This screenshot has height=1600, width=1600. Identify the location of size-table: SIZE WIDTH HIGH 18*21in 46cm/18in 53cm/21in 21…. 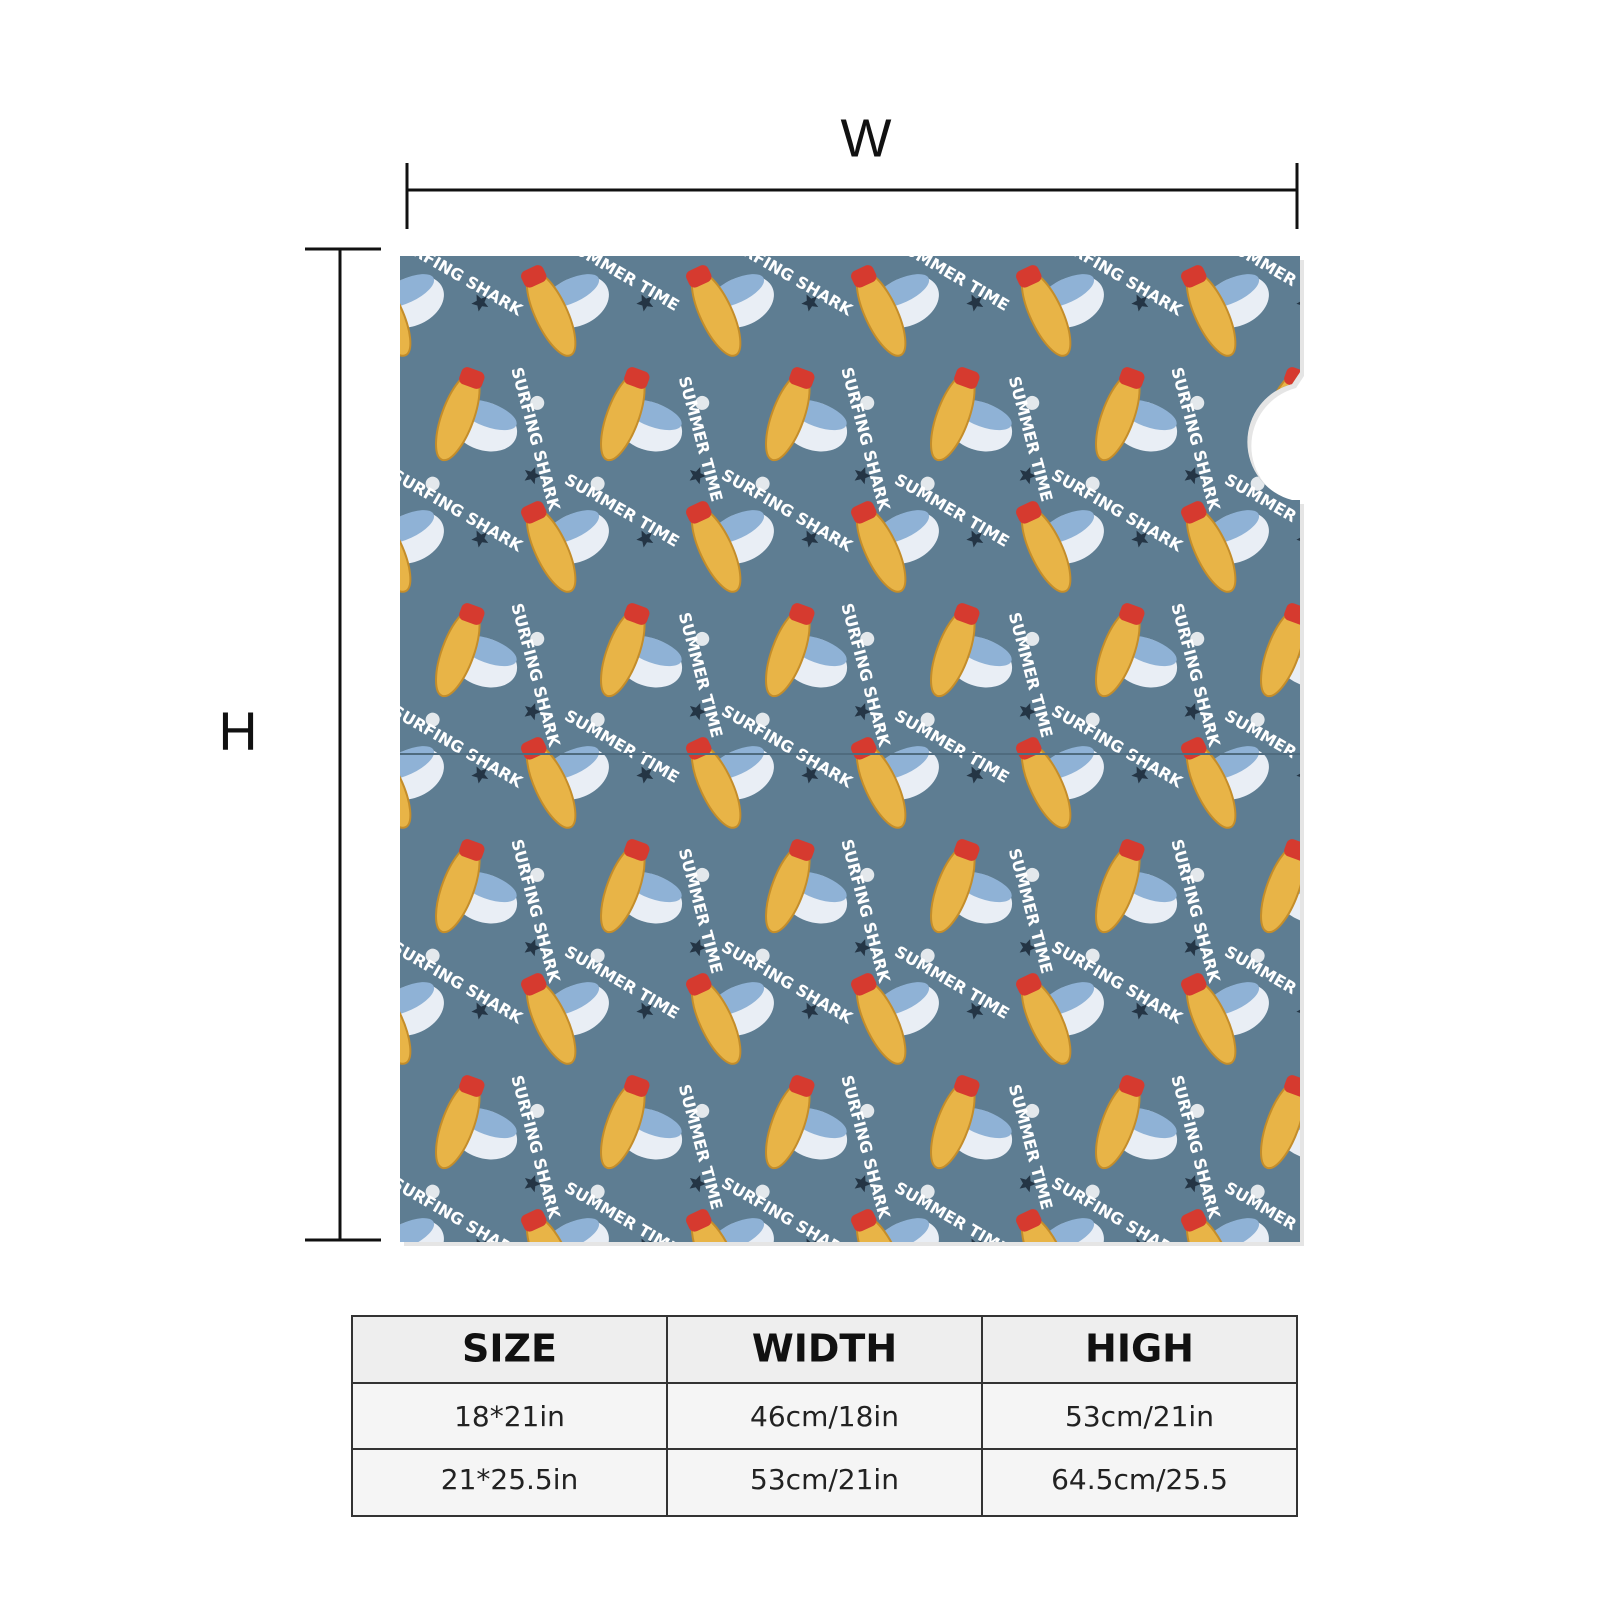
(824, 1416).